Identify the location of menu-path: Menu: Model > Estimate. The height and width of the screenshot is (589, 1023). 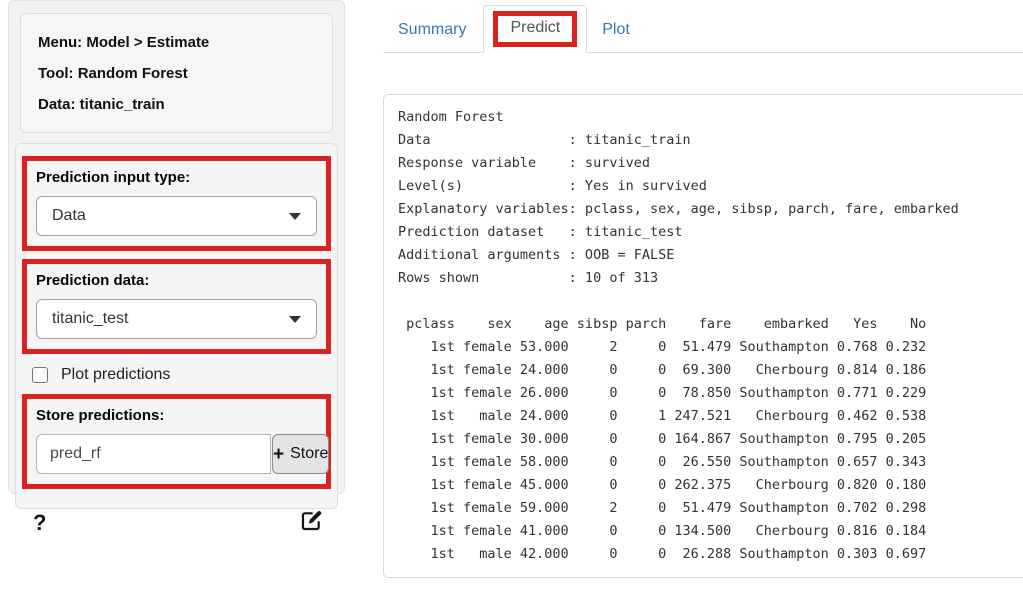
(124, 42).